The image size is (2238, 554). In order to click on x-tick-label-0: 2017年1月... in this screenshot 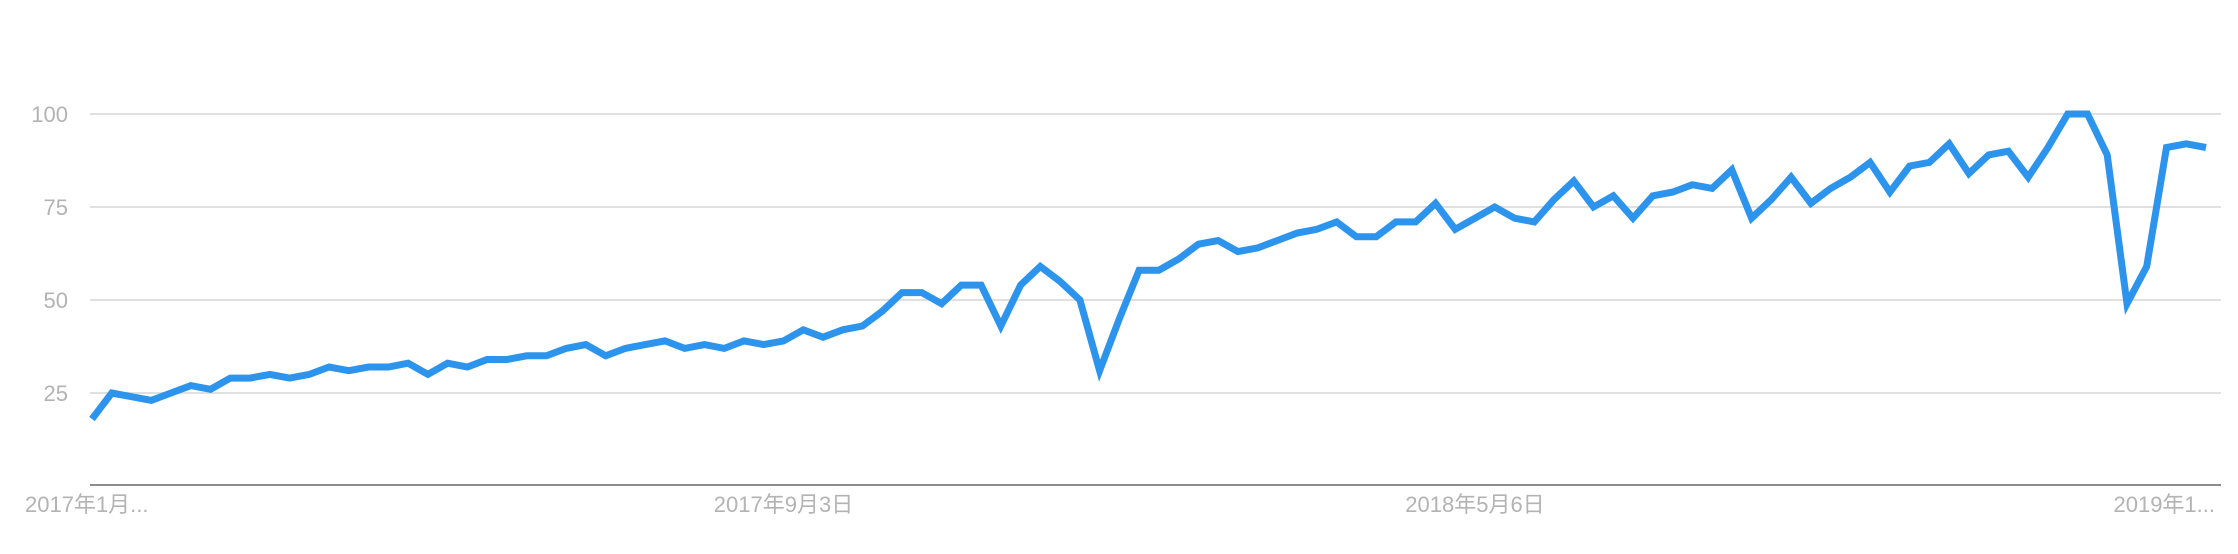, I will do `click(87, 504)`.